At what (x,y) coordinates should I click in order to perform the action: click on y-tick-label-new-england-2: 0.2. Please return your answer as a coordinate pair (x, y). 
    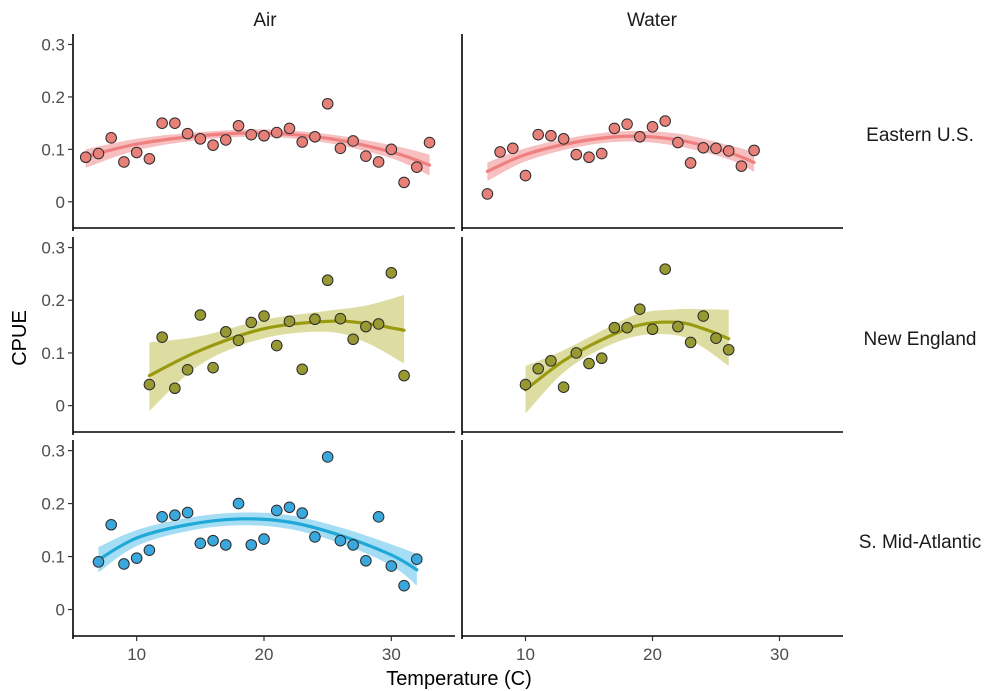
    Looking at the image, I should click on (53, 300).